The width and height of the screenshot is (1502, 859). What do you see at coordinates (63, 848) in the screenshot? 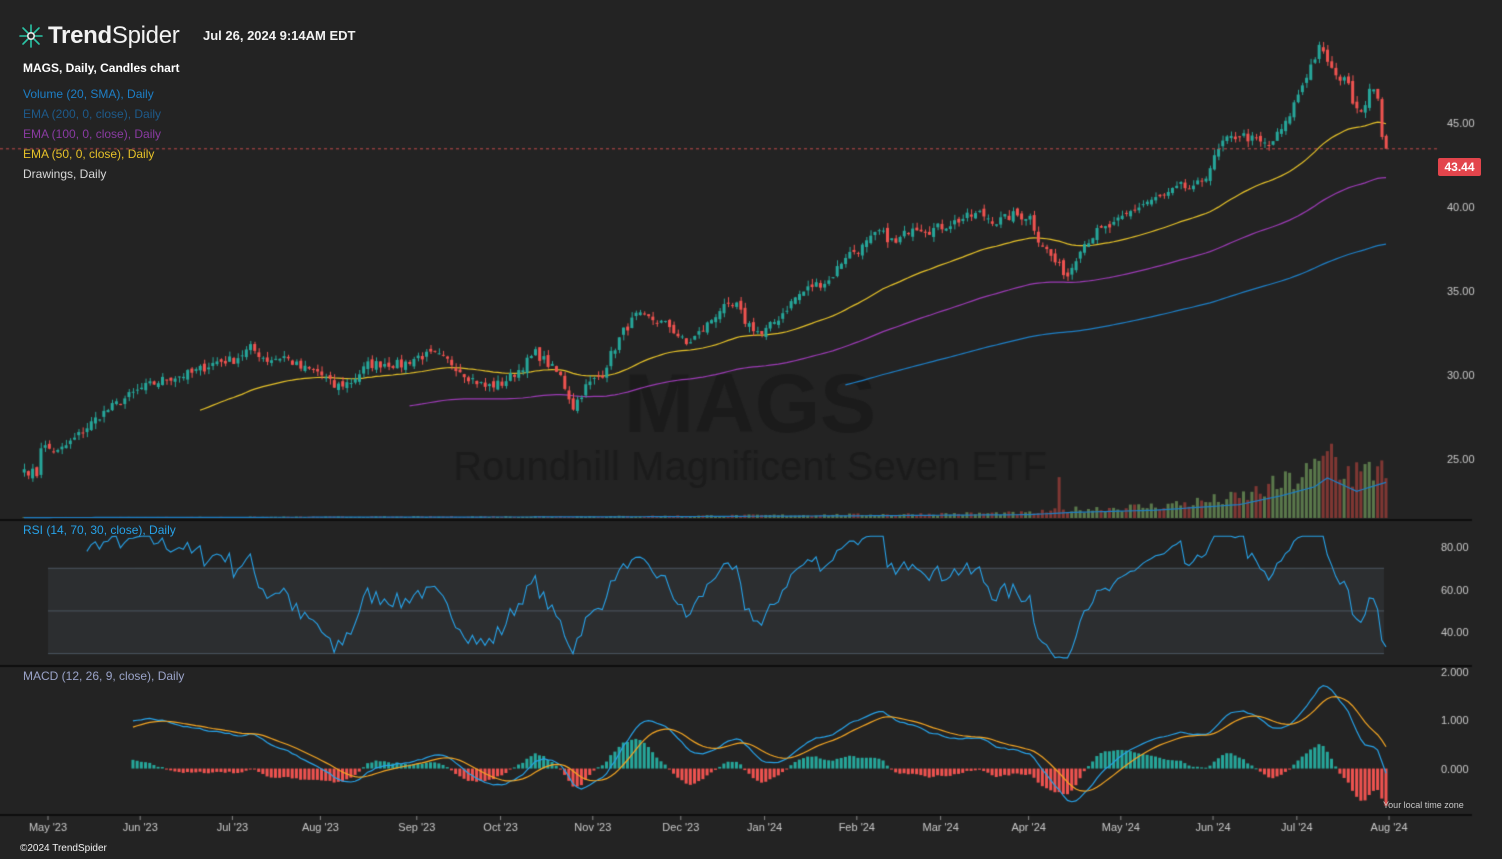
I see `copyright: ©2024 TrendSpider` at bounding box center [63, 848].